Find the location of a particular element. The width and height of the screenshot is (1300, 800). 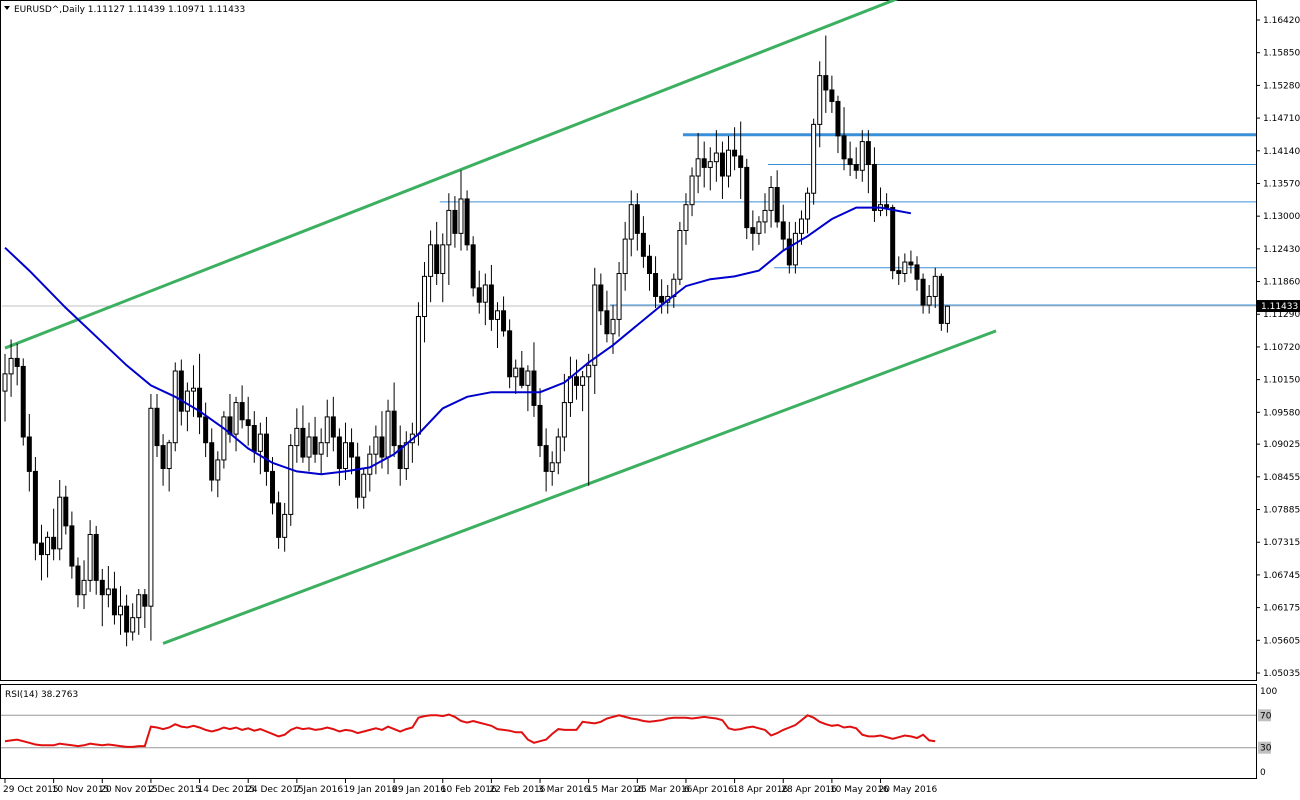

price-tick-label: 1.15280 is located at coordinates (1281, 86).